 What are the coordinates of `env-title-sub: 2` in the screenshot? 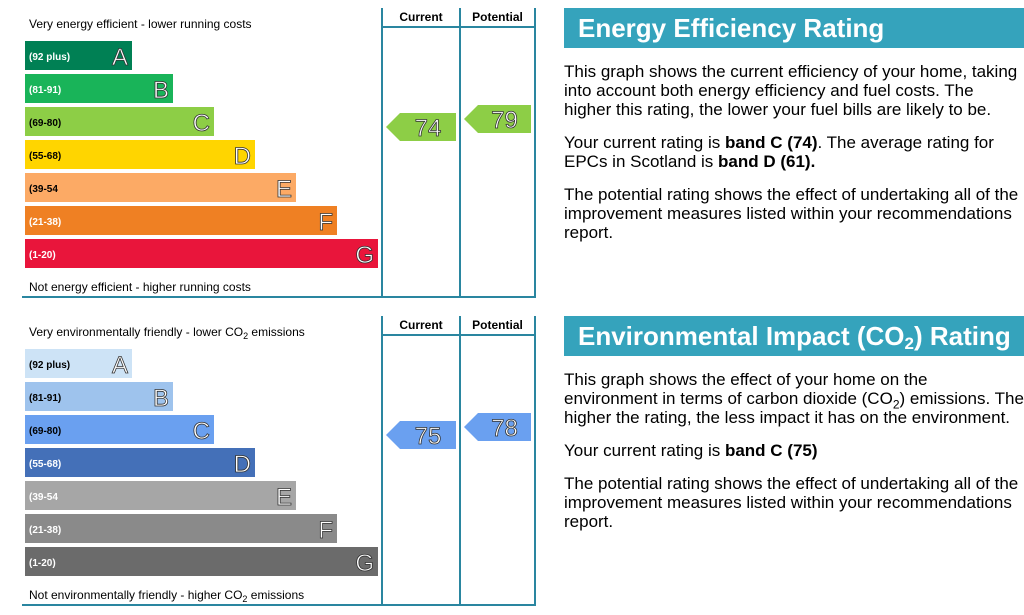 It's located at (909, 343).